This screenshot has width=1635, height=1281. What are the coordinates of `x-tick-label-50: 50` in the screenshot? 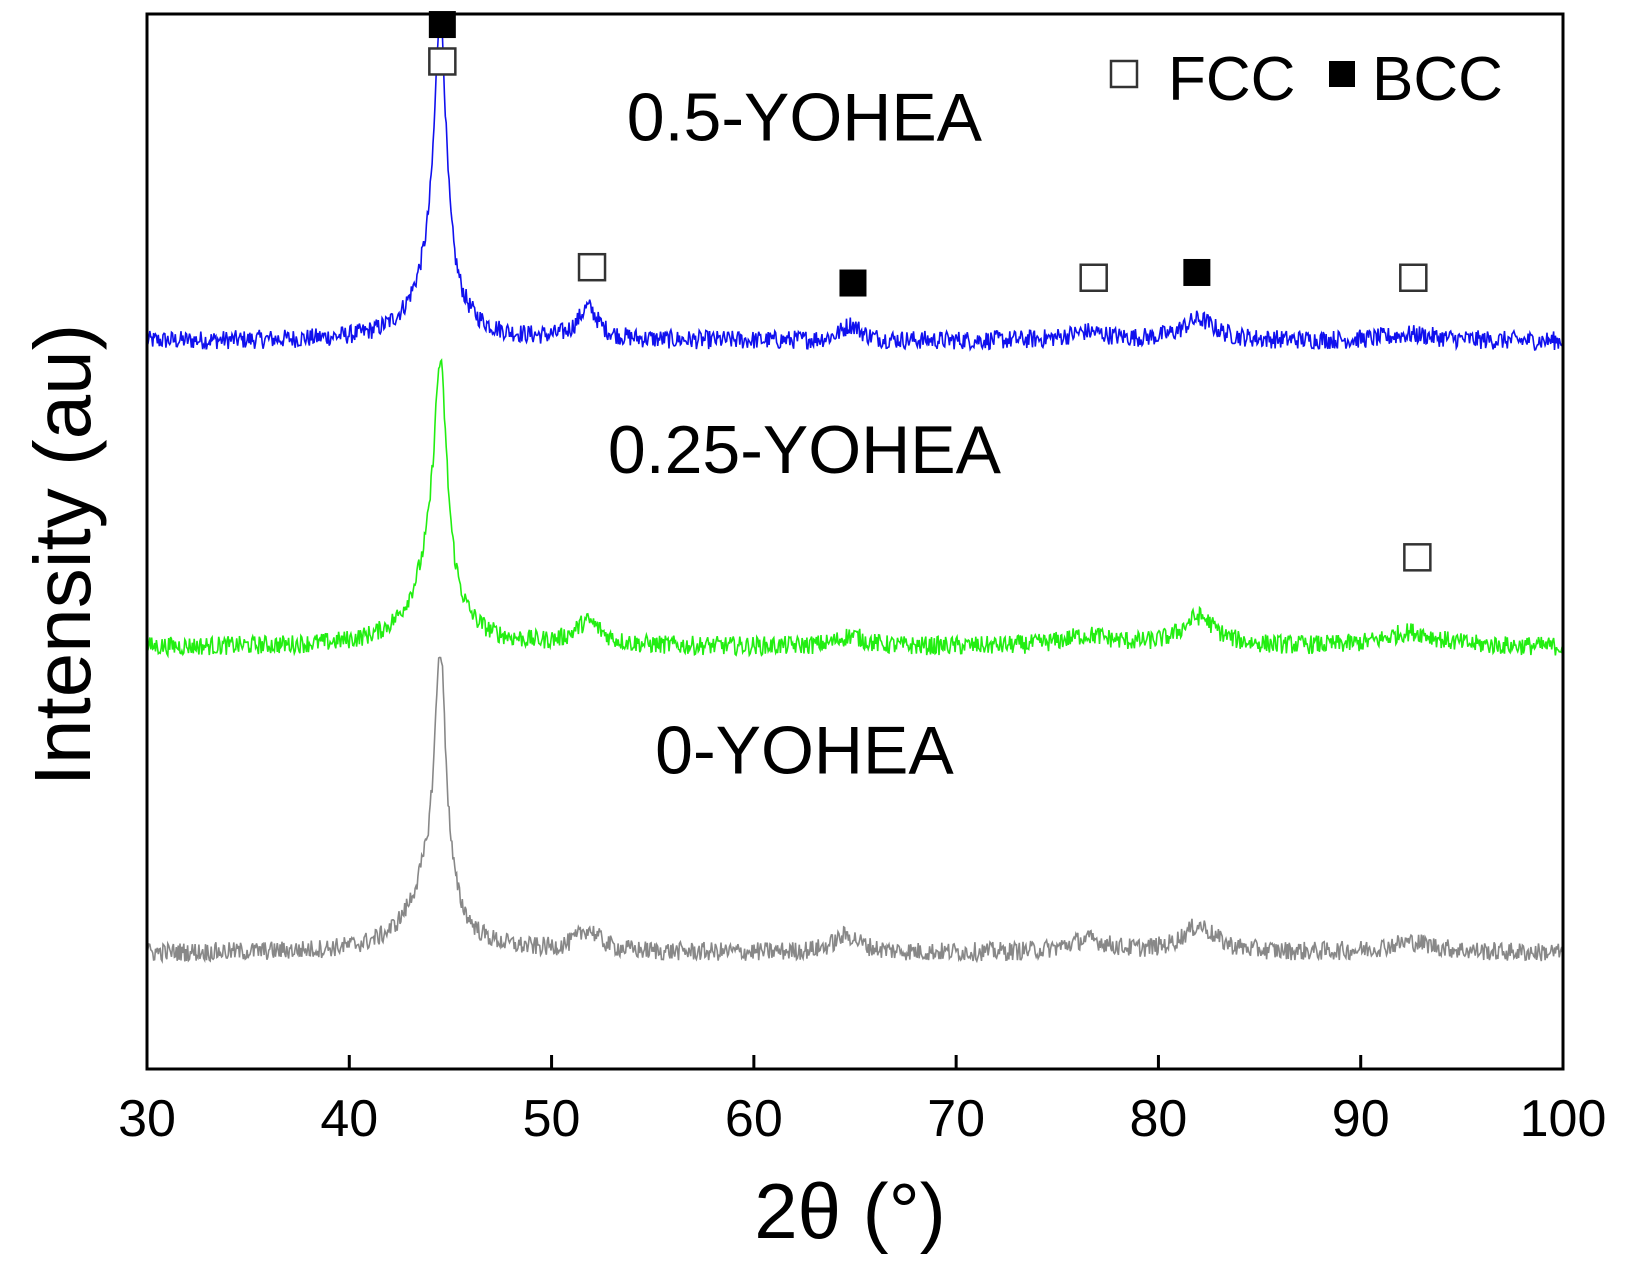 It's located at (552, 1119).